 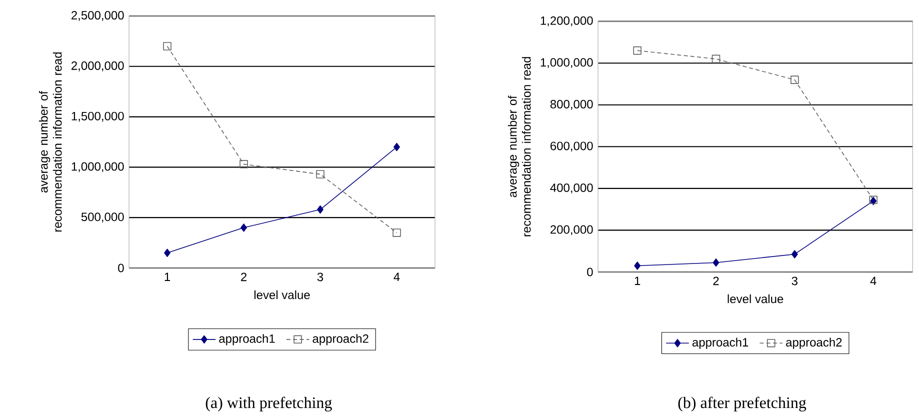 What do you see at coordinates (566, 21) in the screenshot?
I see `y-tick-label: 1,200,000` at bounding box center [566, 21].